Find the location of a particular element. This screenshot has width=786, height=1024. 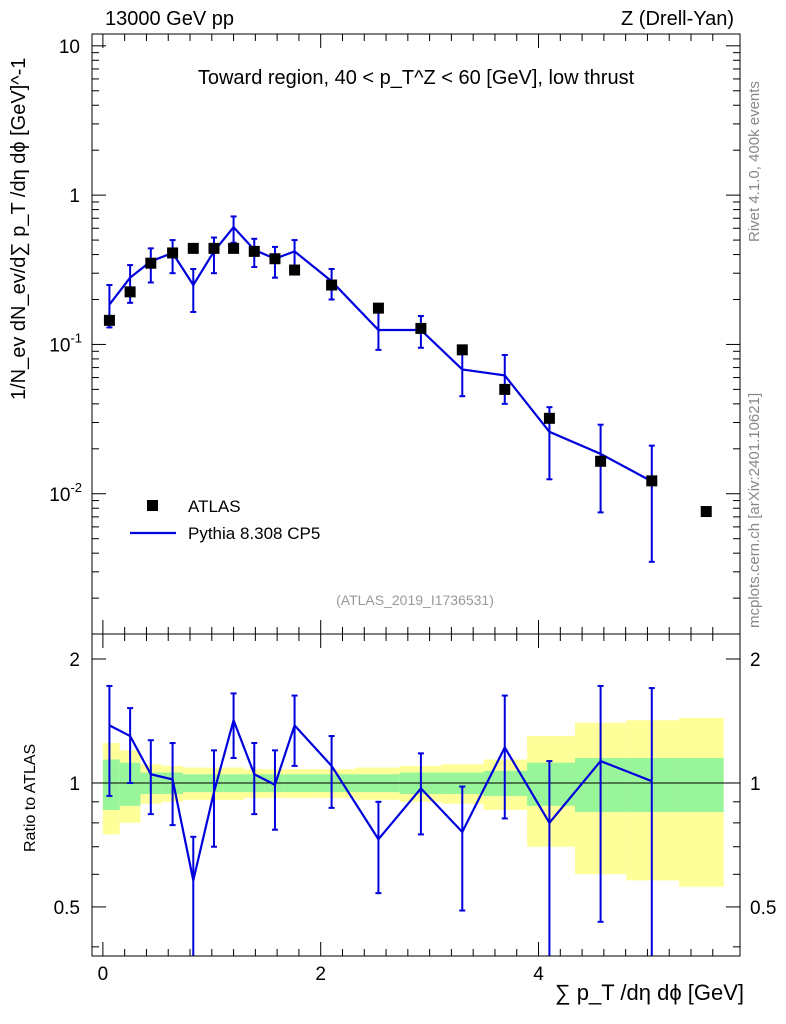

legend-label-atlas: ATLAS is located at coordinates (214, 506).